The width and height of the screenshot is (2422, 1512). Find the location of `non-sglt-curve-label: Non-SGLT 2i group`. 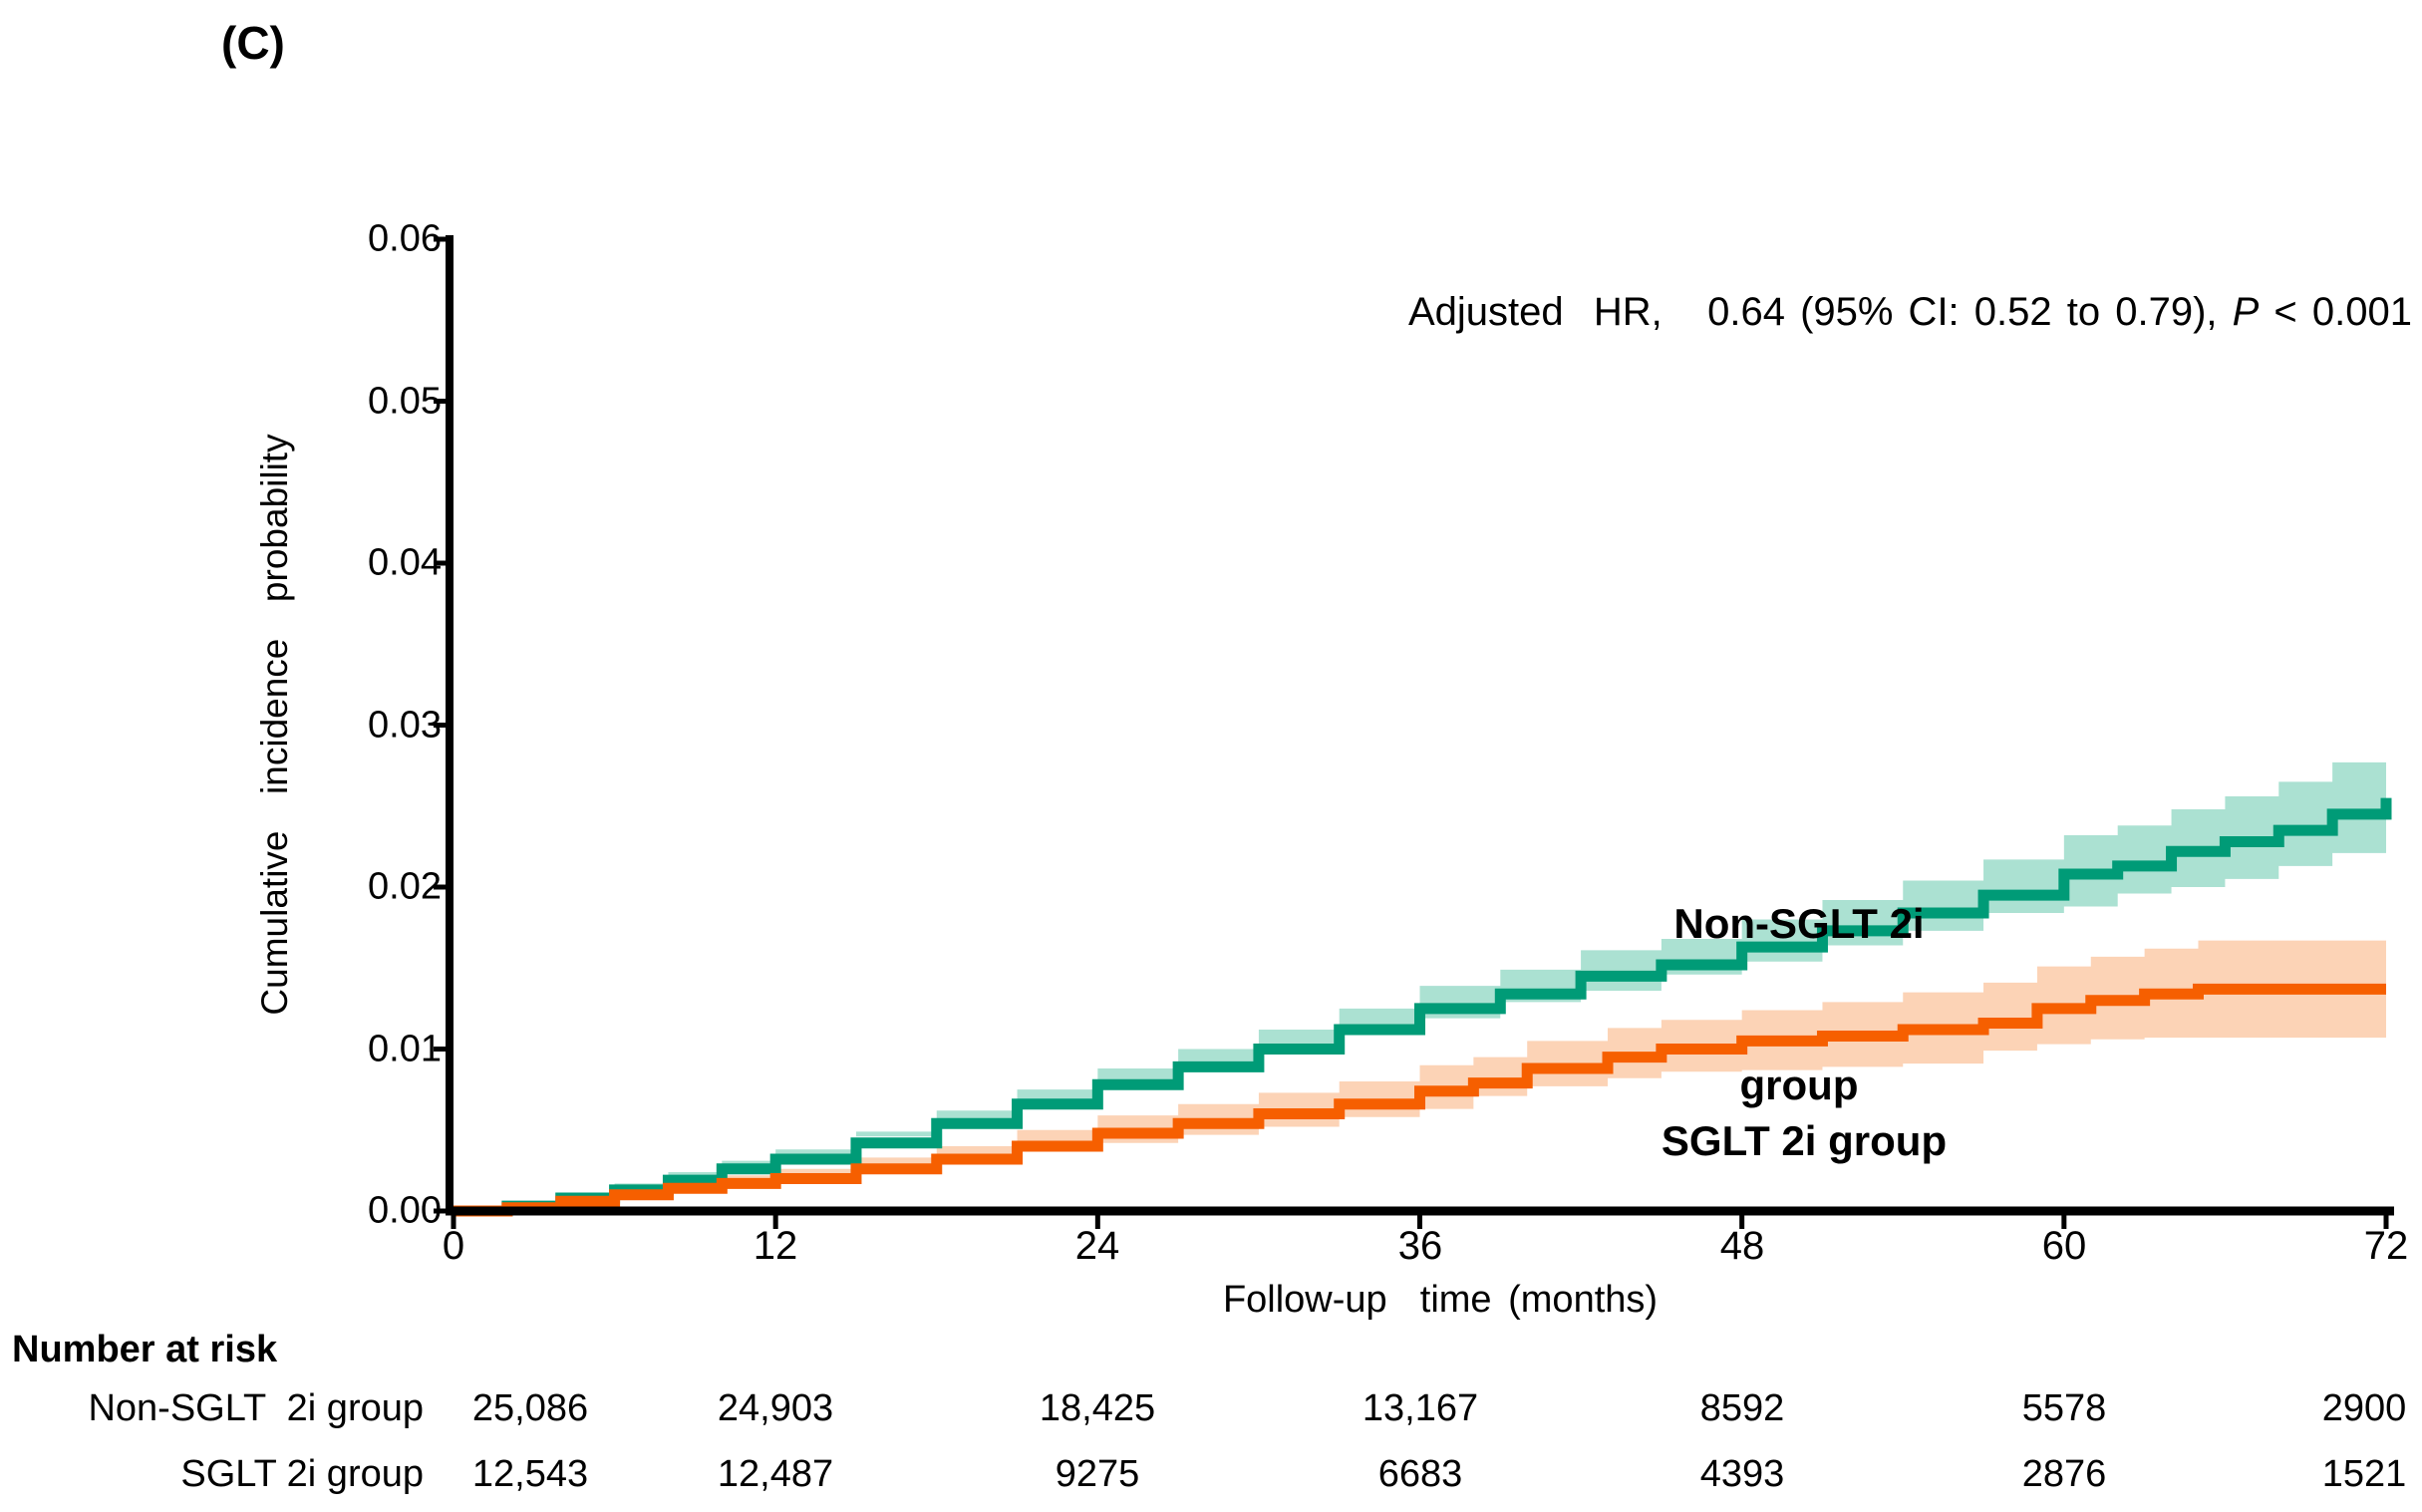

non-sglt-curve-label: Non-SGLT 2i group is located at coordinates (1799, 1005).